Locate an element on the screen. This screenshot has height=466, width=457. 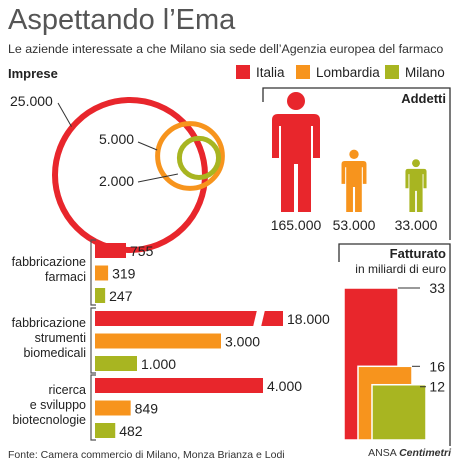
addetti-person-lombardia is located at coordinates (354, 181).